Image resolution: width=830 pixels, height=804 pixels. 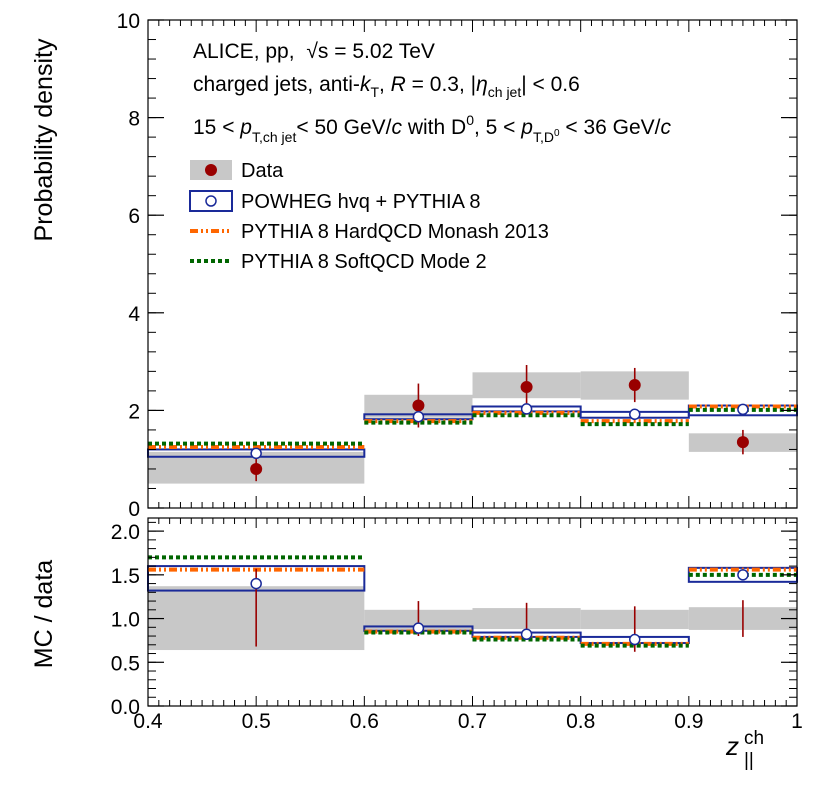 What do you see at coordinates (245, 127) in the screenshot?
I see `annotation-3-p1: p` at bounding box center [245, 127].